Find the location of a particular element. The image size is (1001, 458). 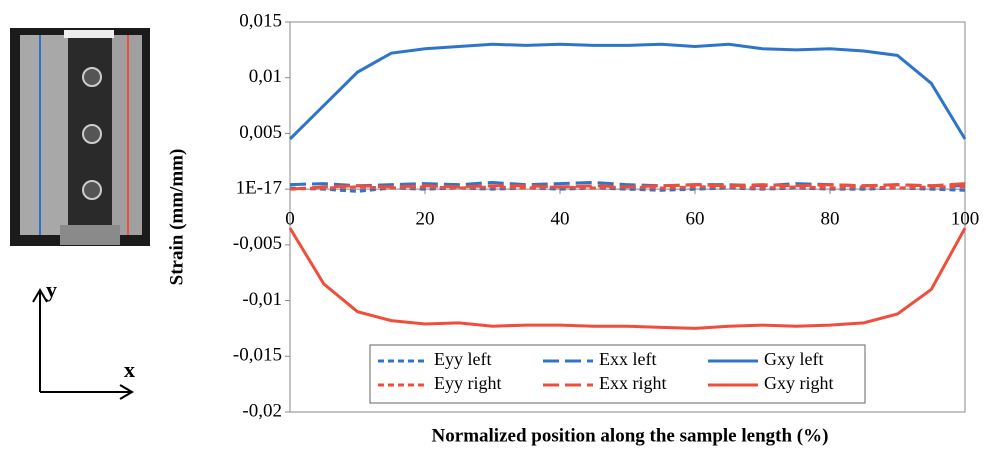

y-tick-label: 1E-17 is located at coordinates (259, 188).